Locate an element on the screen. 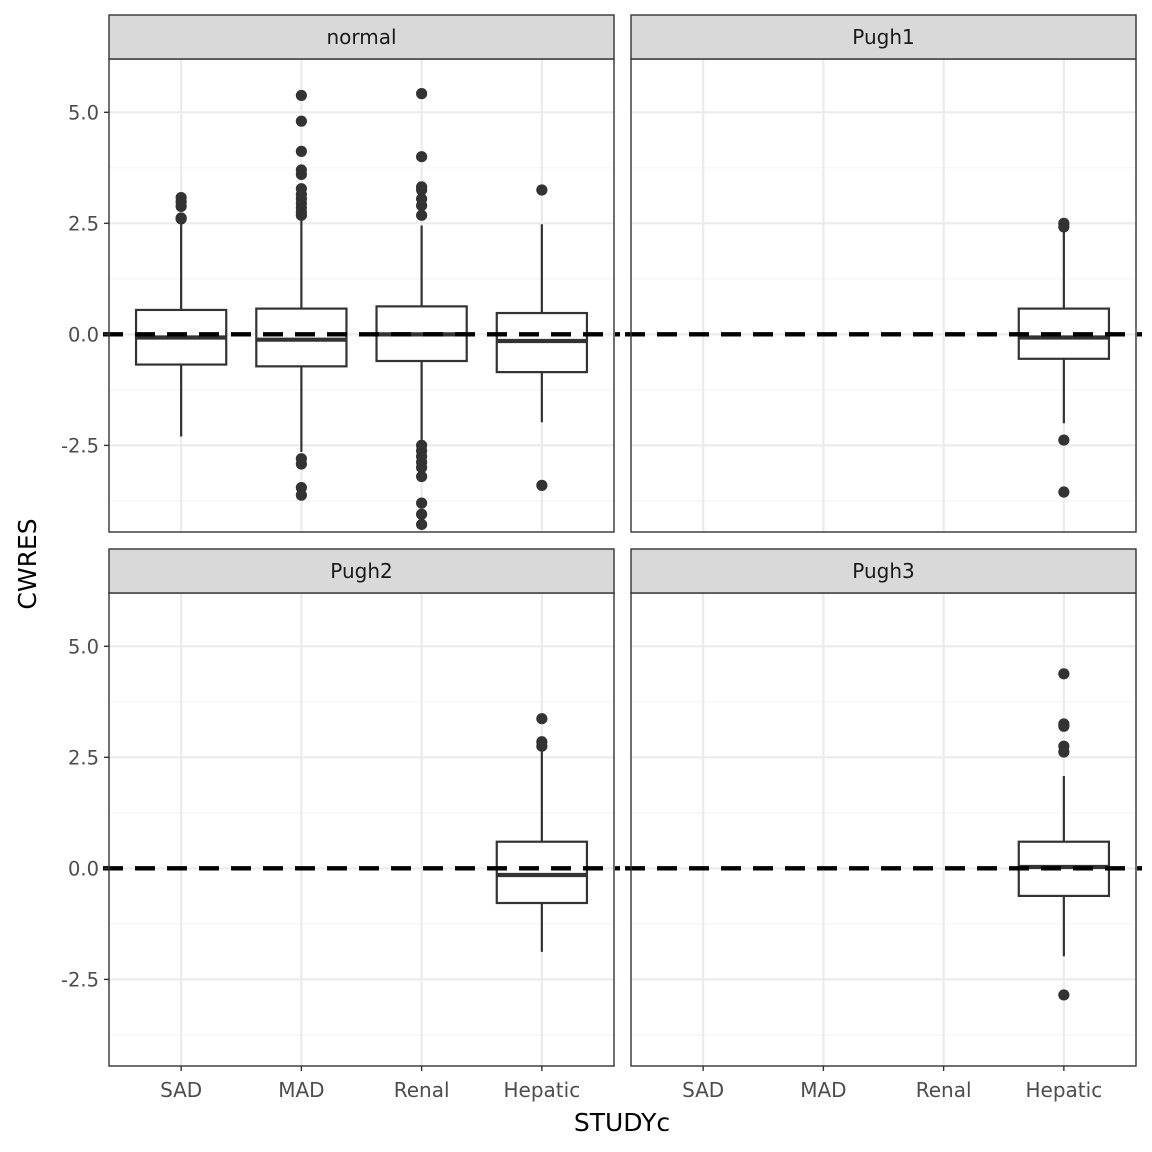  x-axis-title: STUDYc is located at coordinates (622, 1122).